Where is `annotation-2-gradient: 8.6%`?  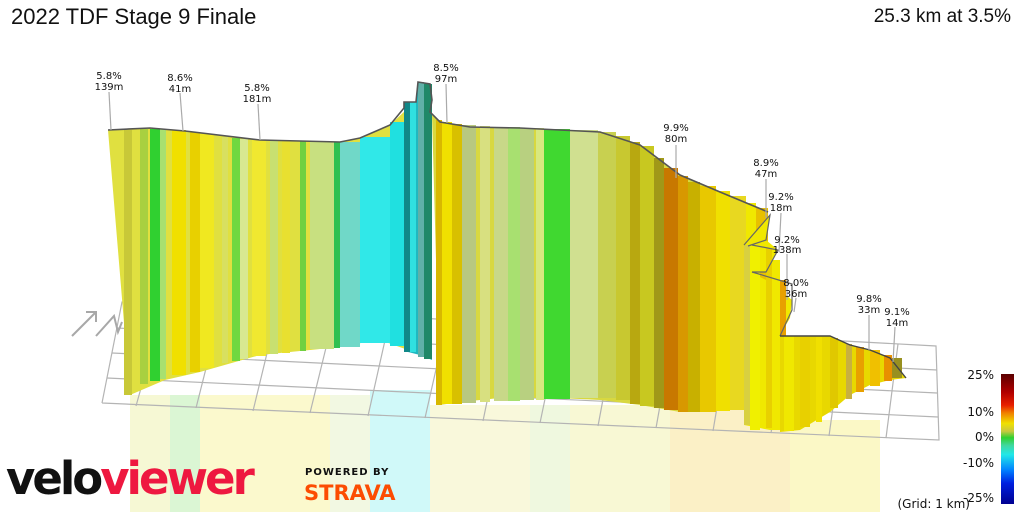 annotation-2-gradient: 8.6% is located at coordinates (179, 78).